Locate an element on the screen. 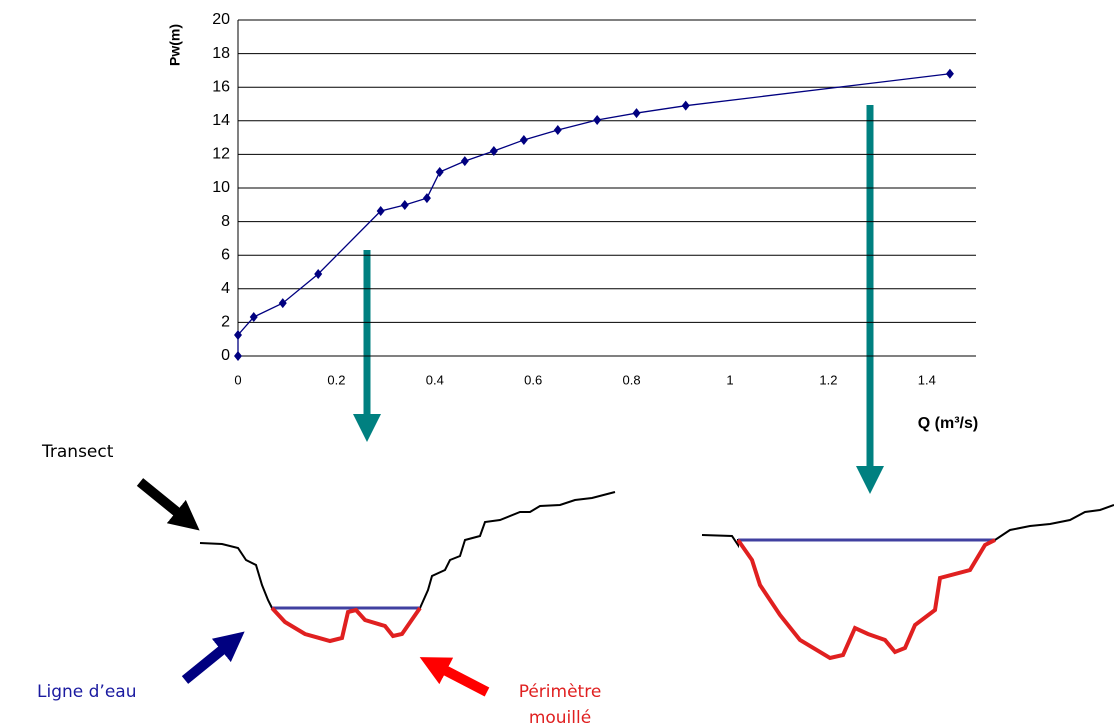 This screenshot has height=728, width=1114. y-tick-label: 0 is located at coordinates (225, 355).